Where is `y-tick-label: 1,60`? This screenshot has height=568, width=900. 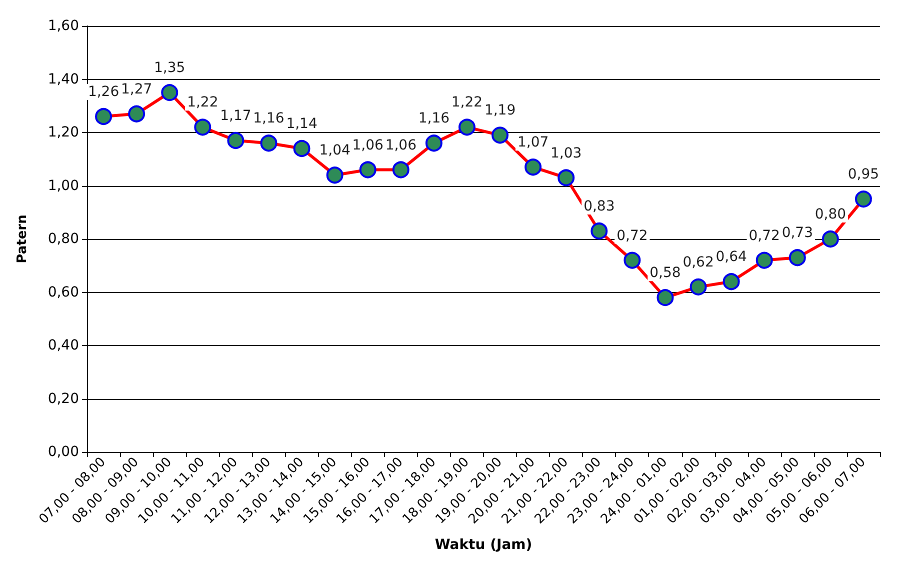
y-tick-label: 1,60 is located at coordinates (63, 26).